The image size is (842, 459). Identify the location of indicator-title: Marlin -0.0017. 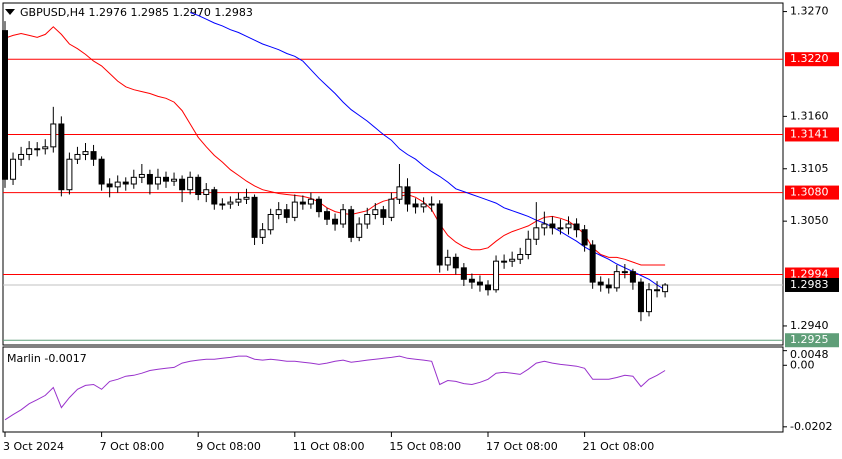
(47, 358).